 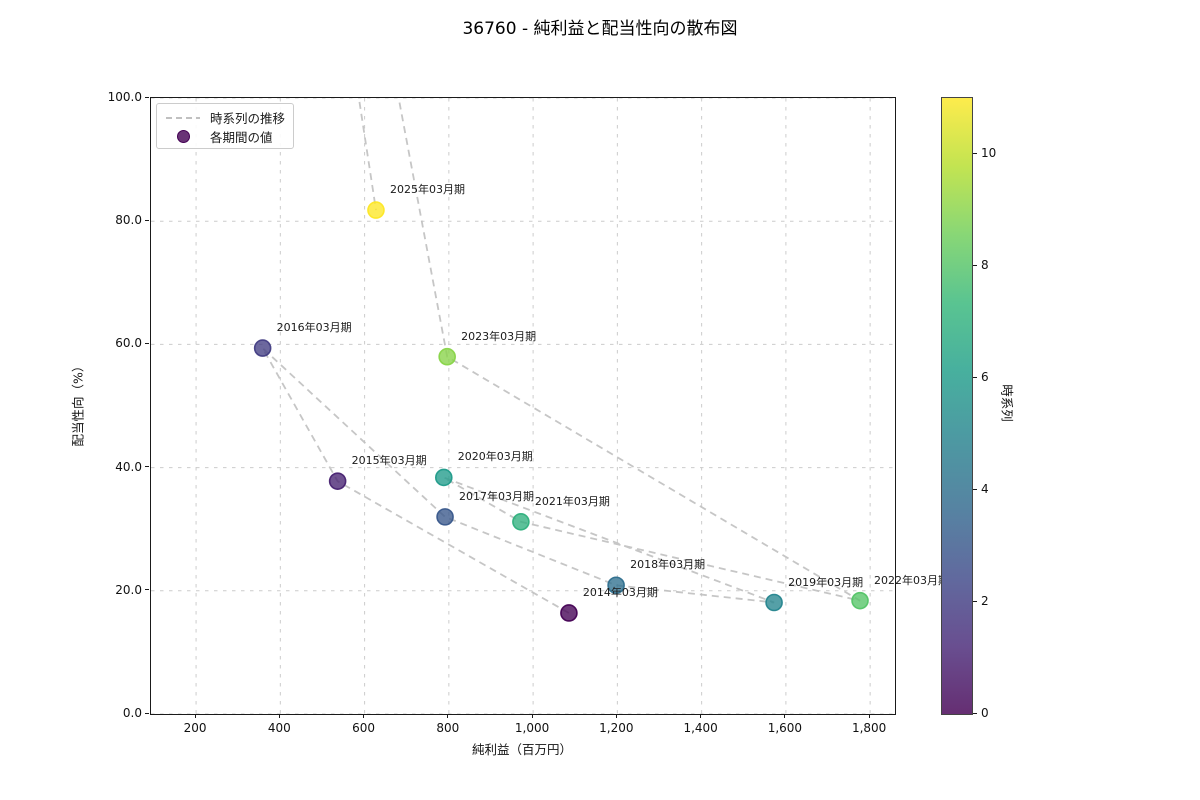 I want to click on y-tick-label: 0.0, so click(x=132, y=713).